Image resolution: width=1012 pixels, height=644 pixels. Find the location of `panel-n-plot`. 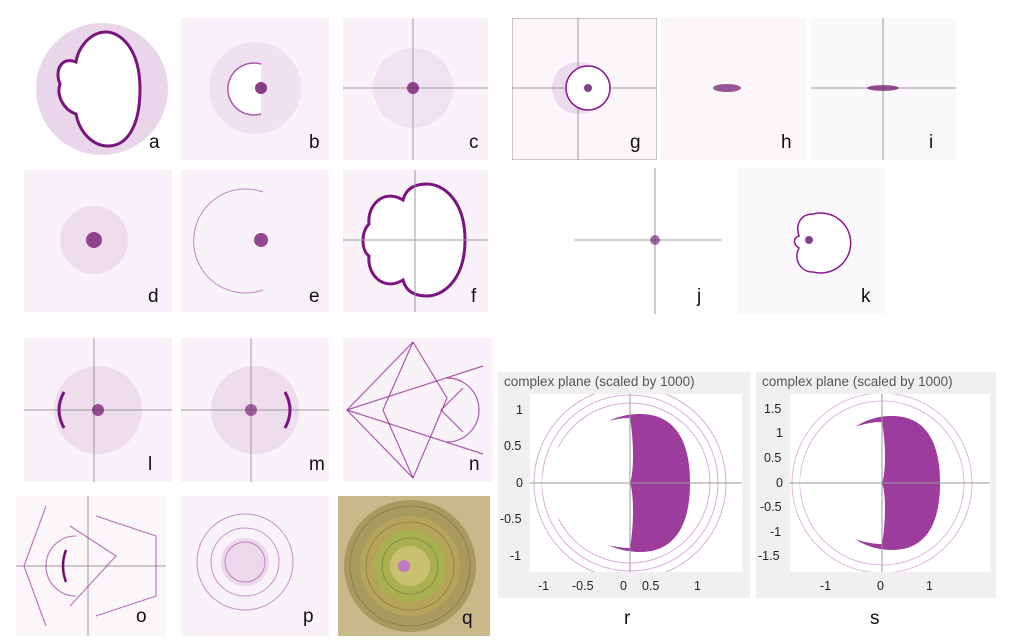

panel-n-plot is located at coordinates (418, 410).